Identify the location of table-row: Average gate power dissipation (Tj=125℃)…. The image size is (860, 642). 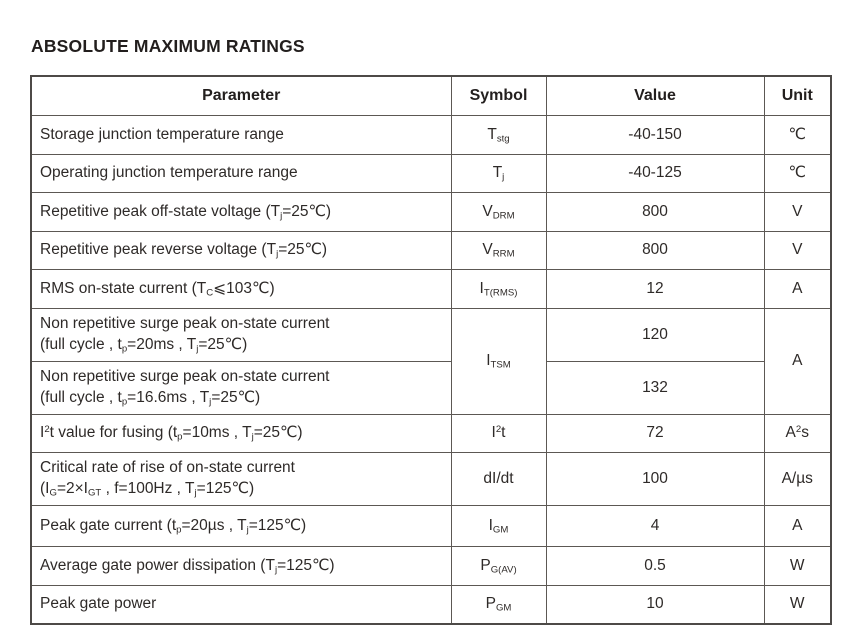
(431, 566).